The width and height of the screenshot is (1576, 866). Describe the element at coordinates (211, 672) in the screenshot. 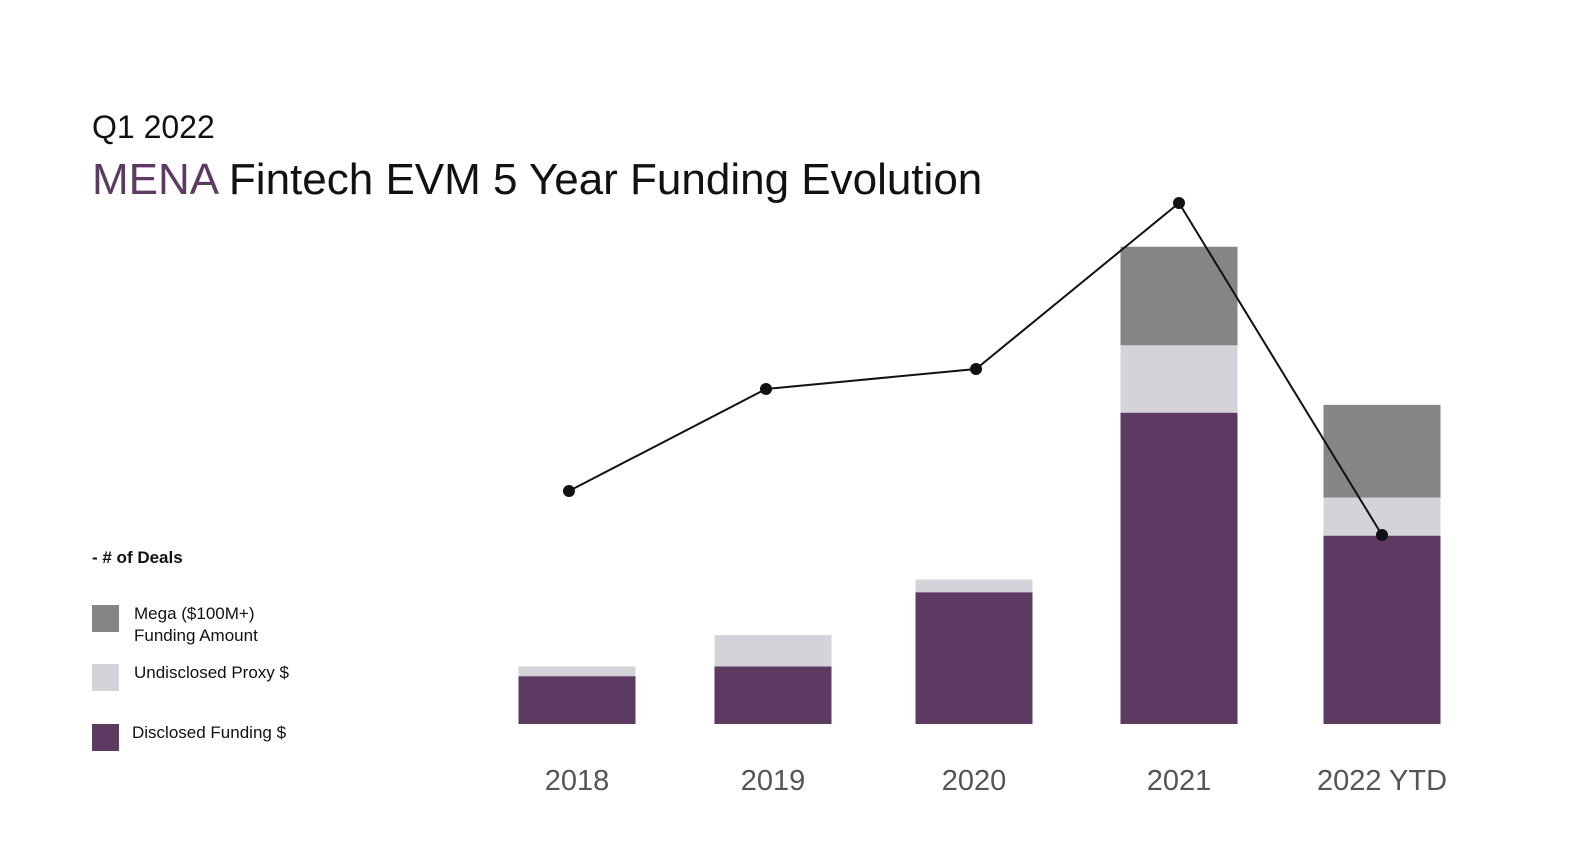

I see `legend-label-undisclosed: Undisclosed Proxy $` at that location.